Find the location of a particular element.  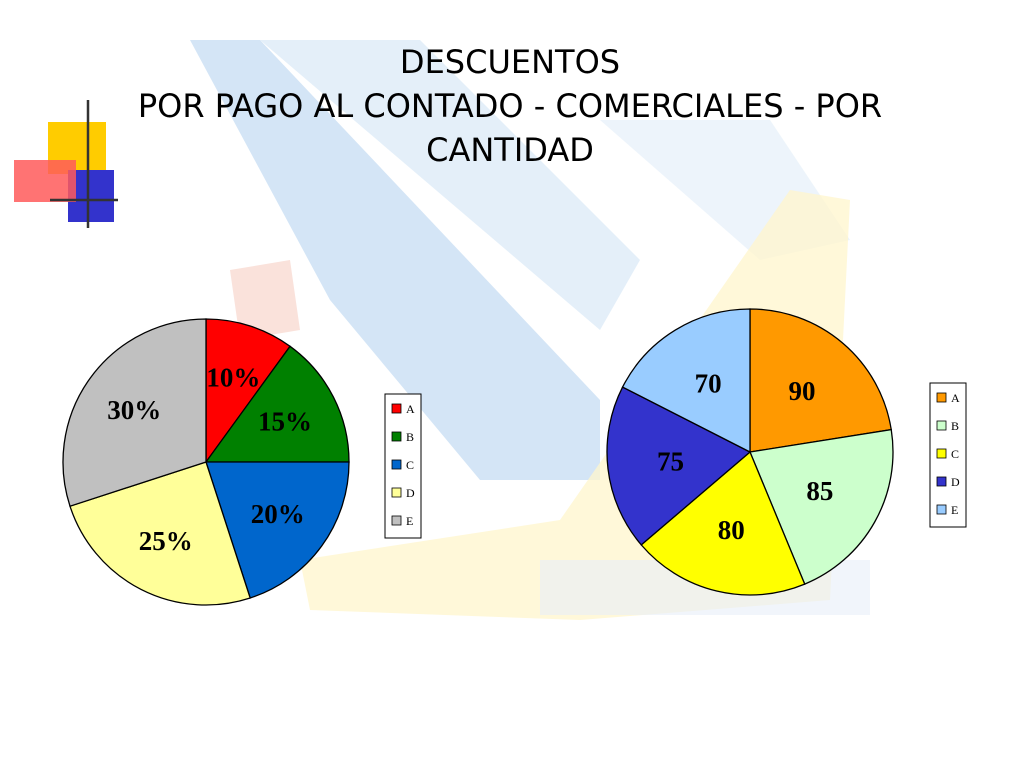

slice-label-b: 85 is located at coordinates (819, 491).